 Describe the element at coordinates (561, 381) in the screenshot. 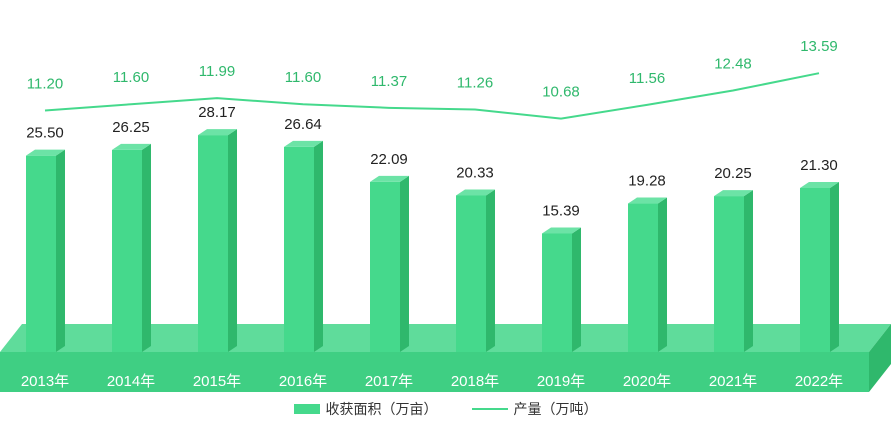

I see `x-tick-label: 2019年` at that location.